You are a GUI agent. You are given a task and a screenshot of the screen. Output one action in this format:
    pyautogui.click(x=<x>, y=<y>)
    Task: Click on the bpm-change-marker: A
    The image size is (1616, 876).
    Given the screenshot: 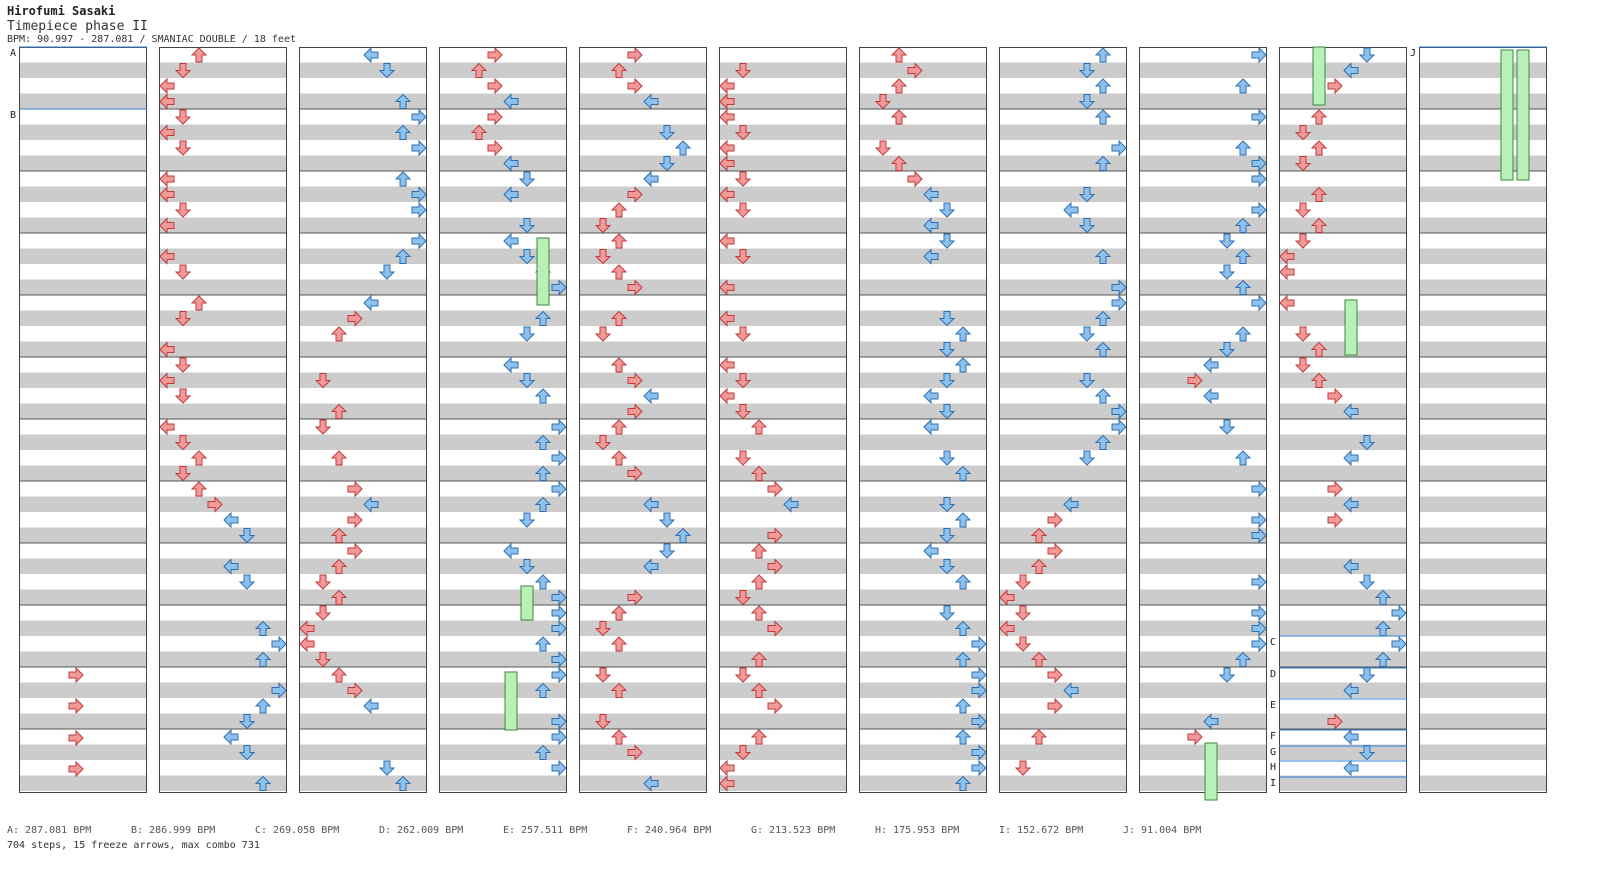 What is the action you would take?
    pyautogui.click(x=13, y=53)
    